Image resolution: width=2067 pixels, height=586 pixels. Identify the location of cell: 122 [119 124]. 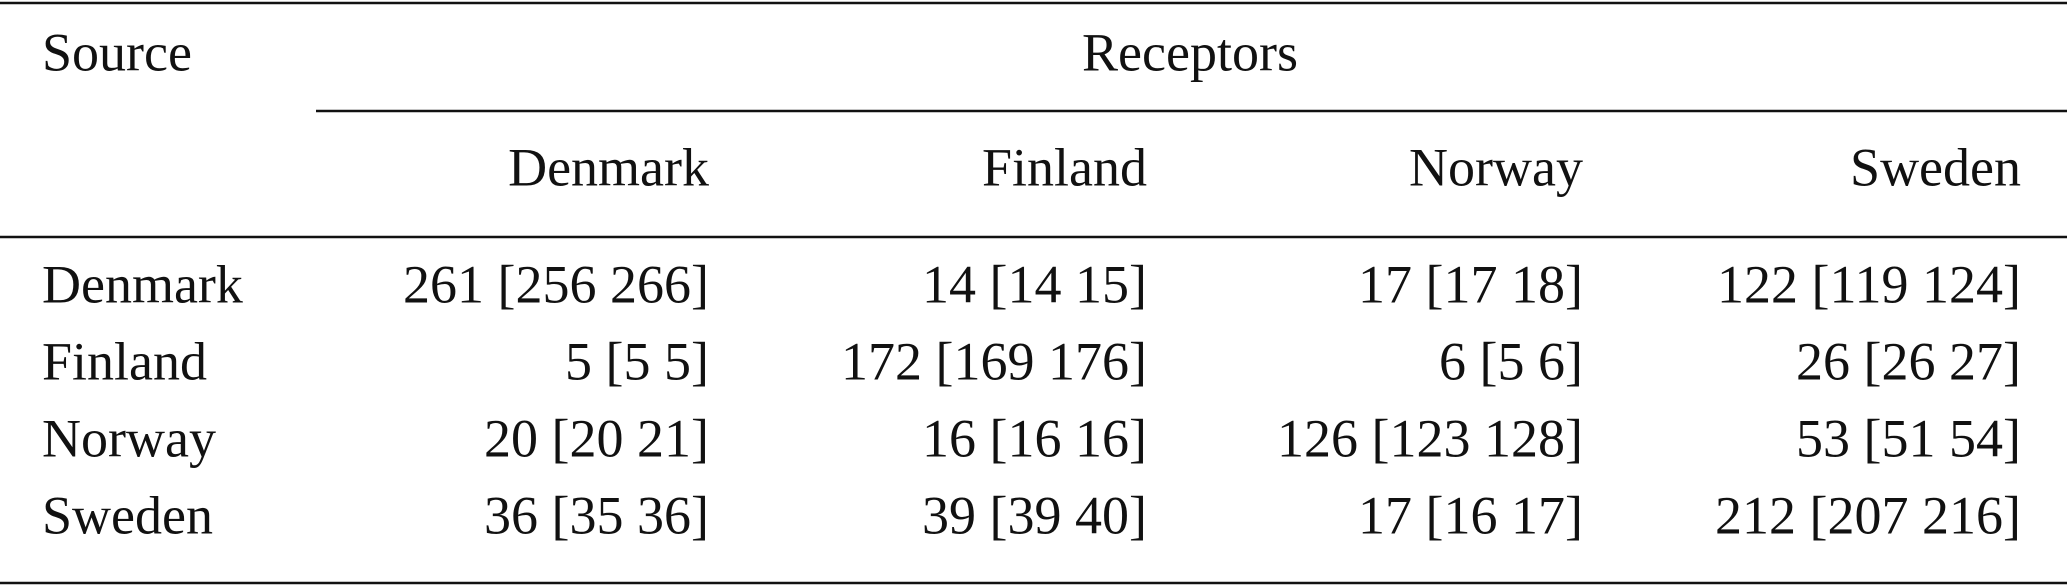
(1869, 284).